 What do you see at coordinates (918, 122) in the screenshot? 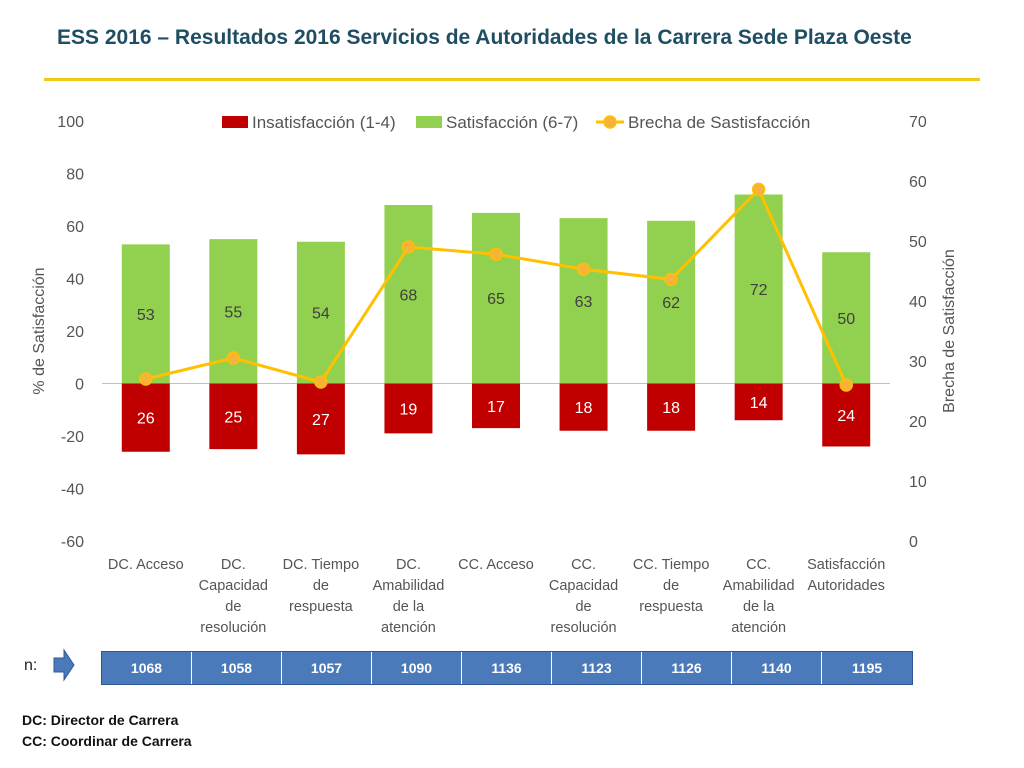
I see `y2-tick-label: 70` at bounding box center [918, 122].